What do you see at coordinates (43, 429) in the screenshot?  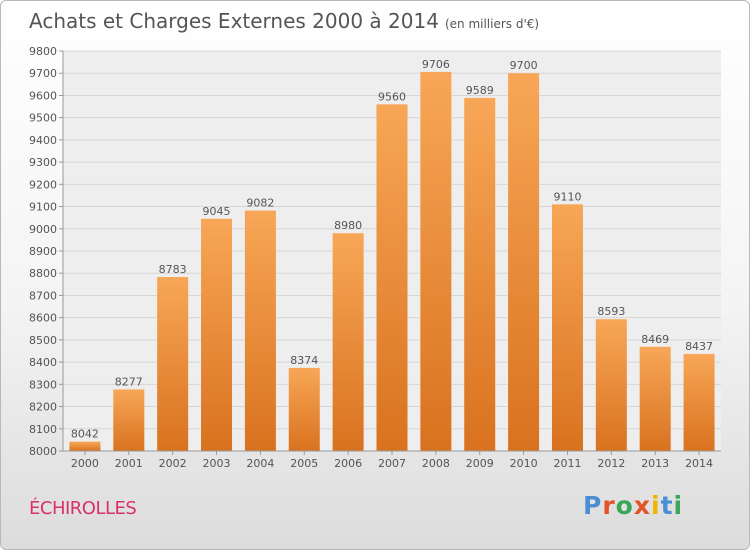 I see `y-tick-label: 8100` at bounding box center [43, 429].